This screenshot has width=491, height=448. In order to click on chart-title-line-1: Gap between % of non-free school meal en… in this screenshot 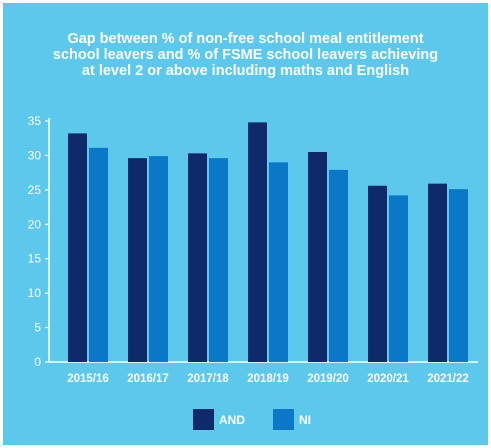, I will do `click(245, 39)`.